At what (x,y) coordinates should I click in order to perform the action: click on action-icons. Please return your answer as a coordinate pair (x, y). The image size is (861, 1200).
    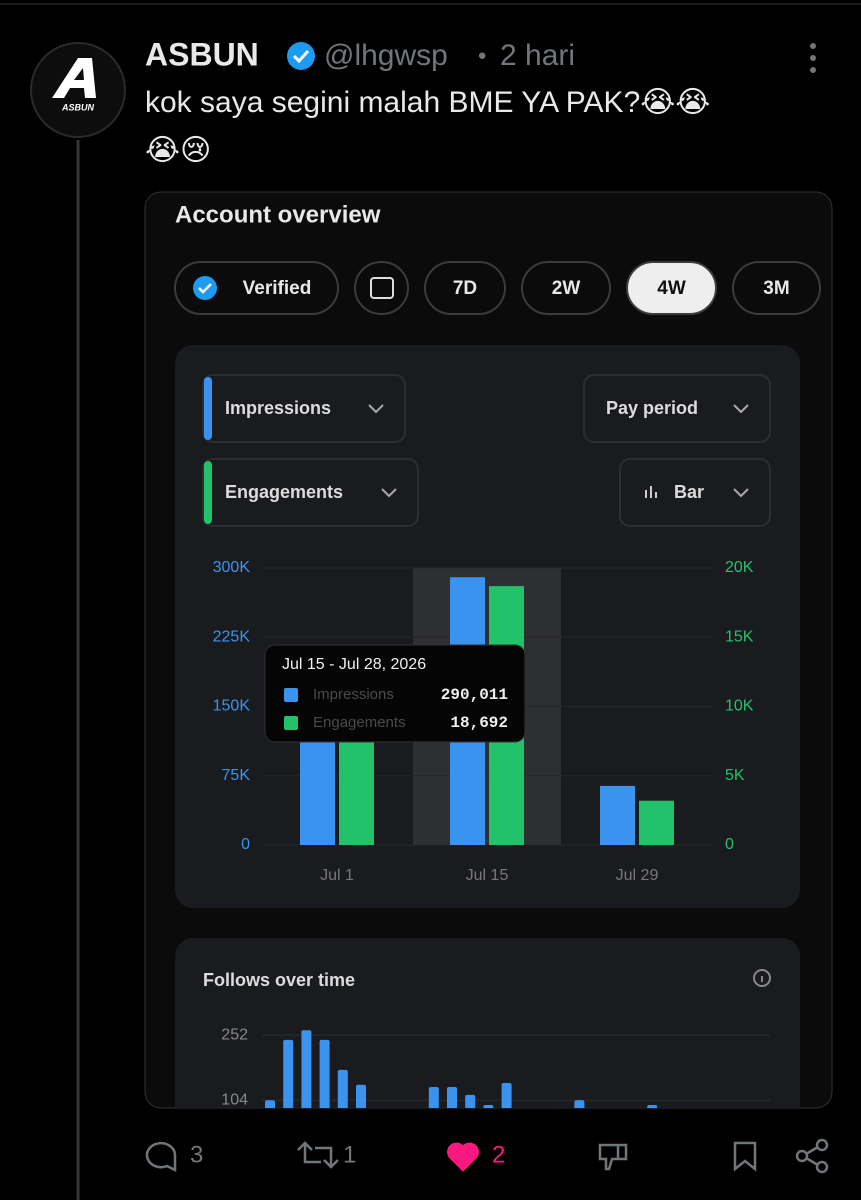
    Looking at the image, I should click on (487, 1156).